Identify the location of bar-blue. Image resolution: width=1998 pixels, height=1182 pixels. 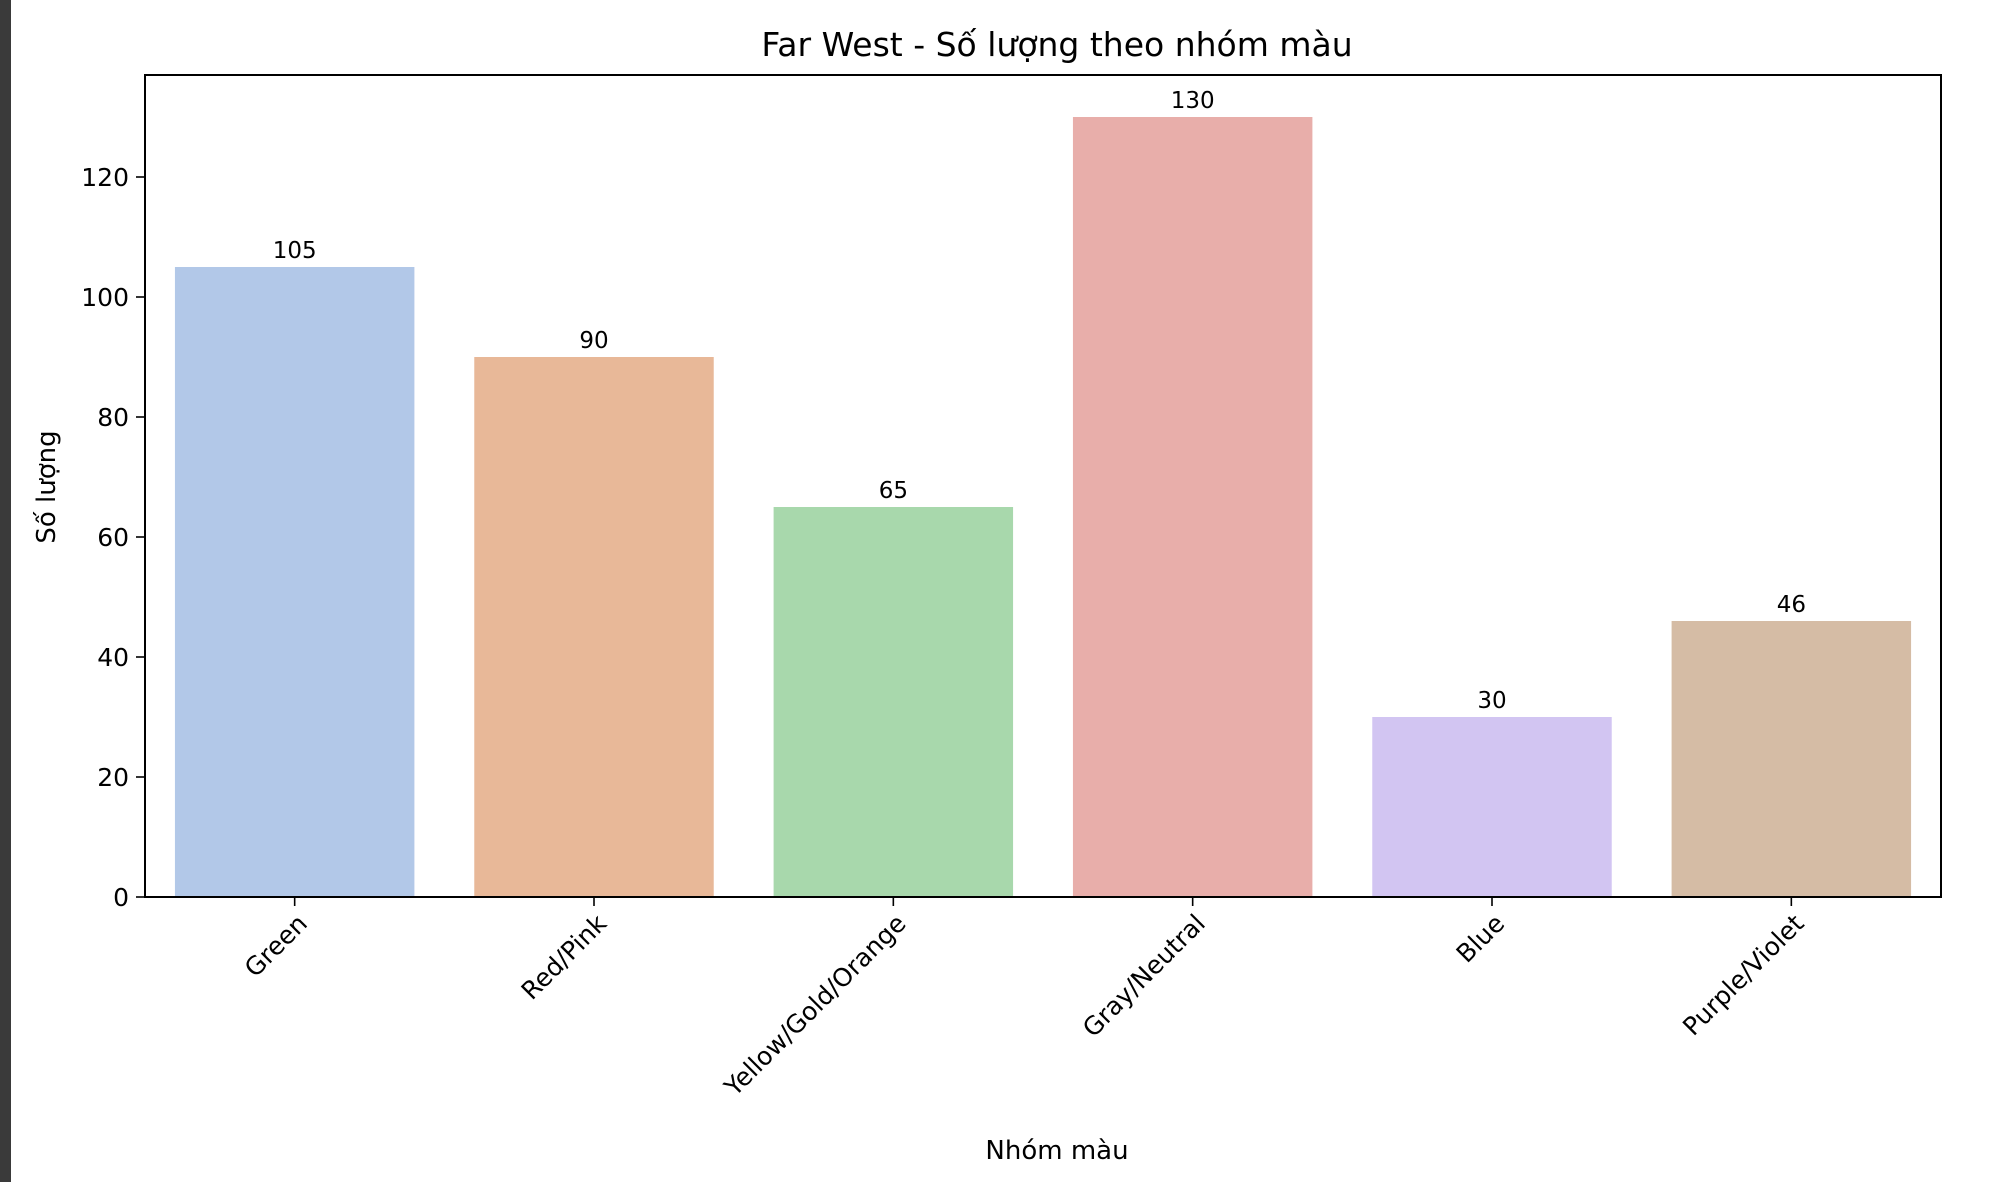
(1492, 807).